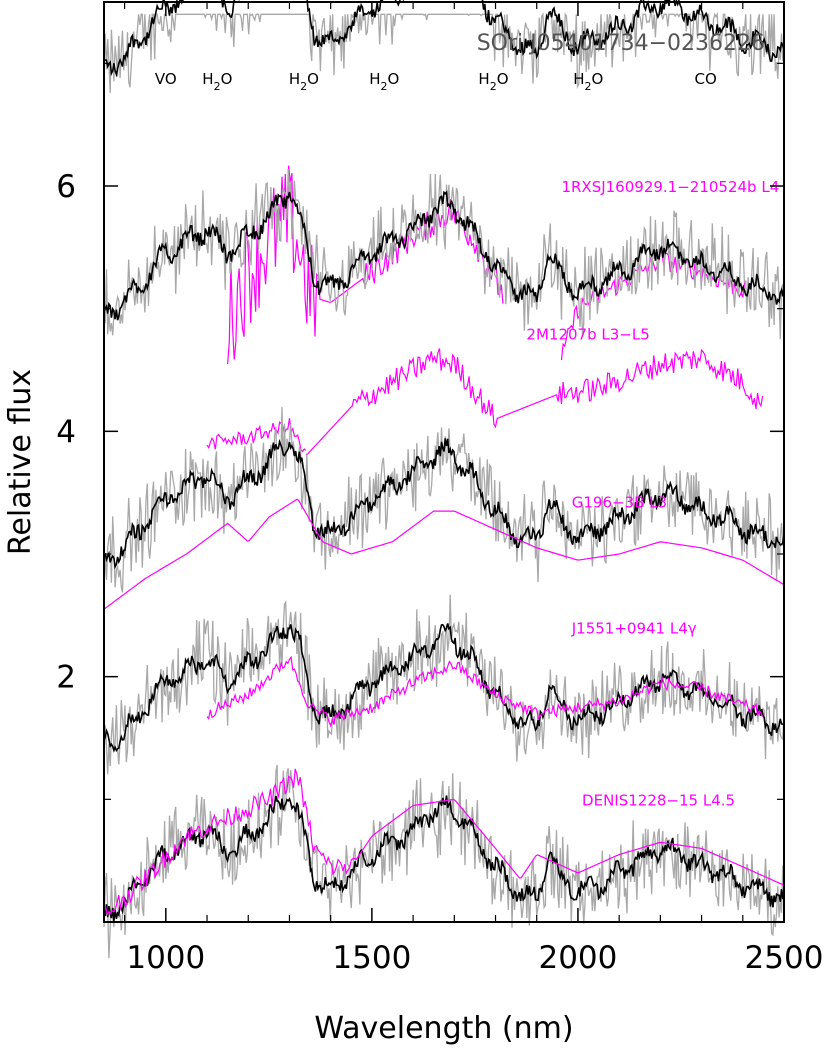  I want to click on y-tick-label: 6, so click(66, 187).